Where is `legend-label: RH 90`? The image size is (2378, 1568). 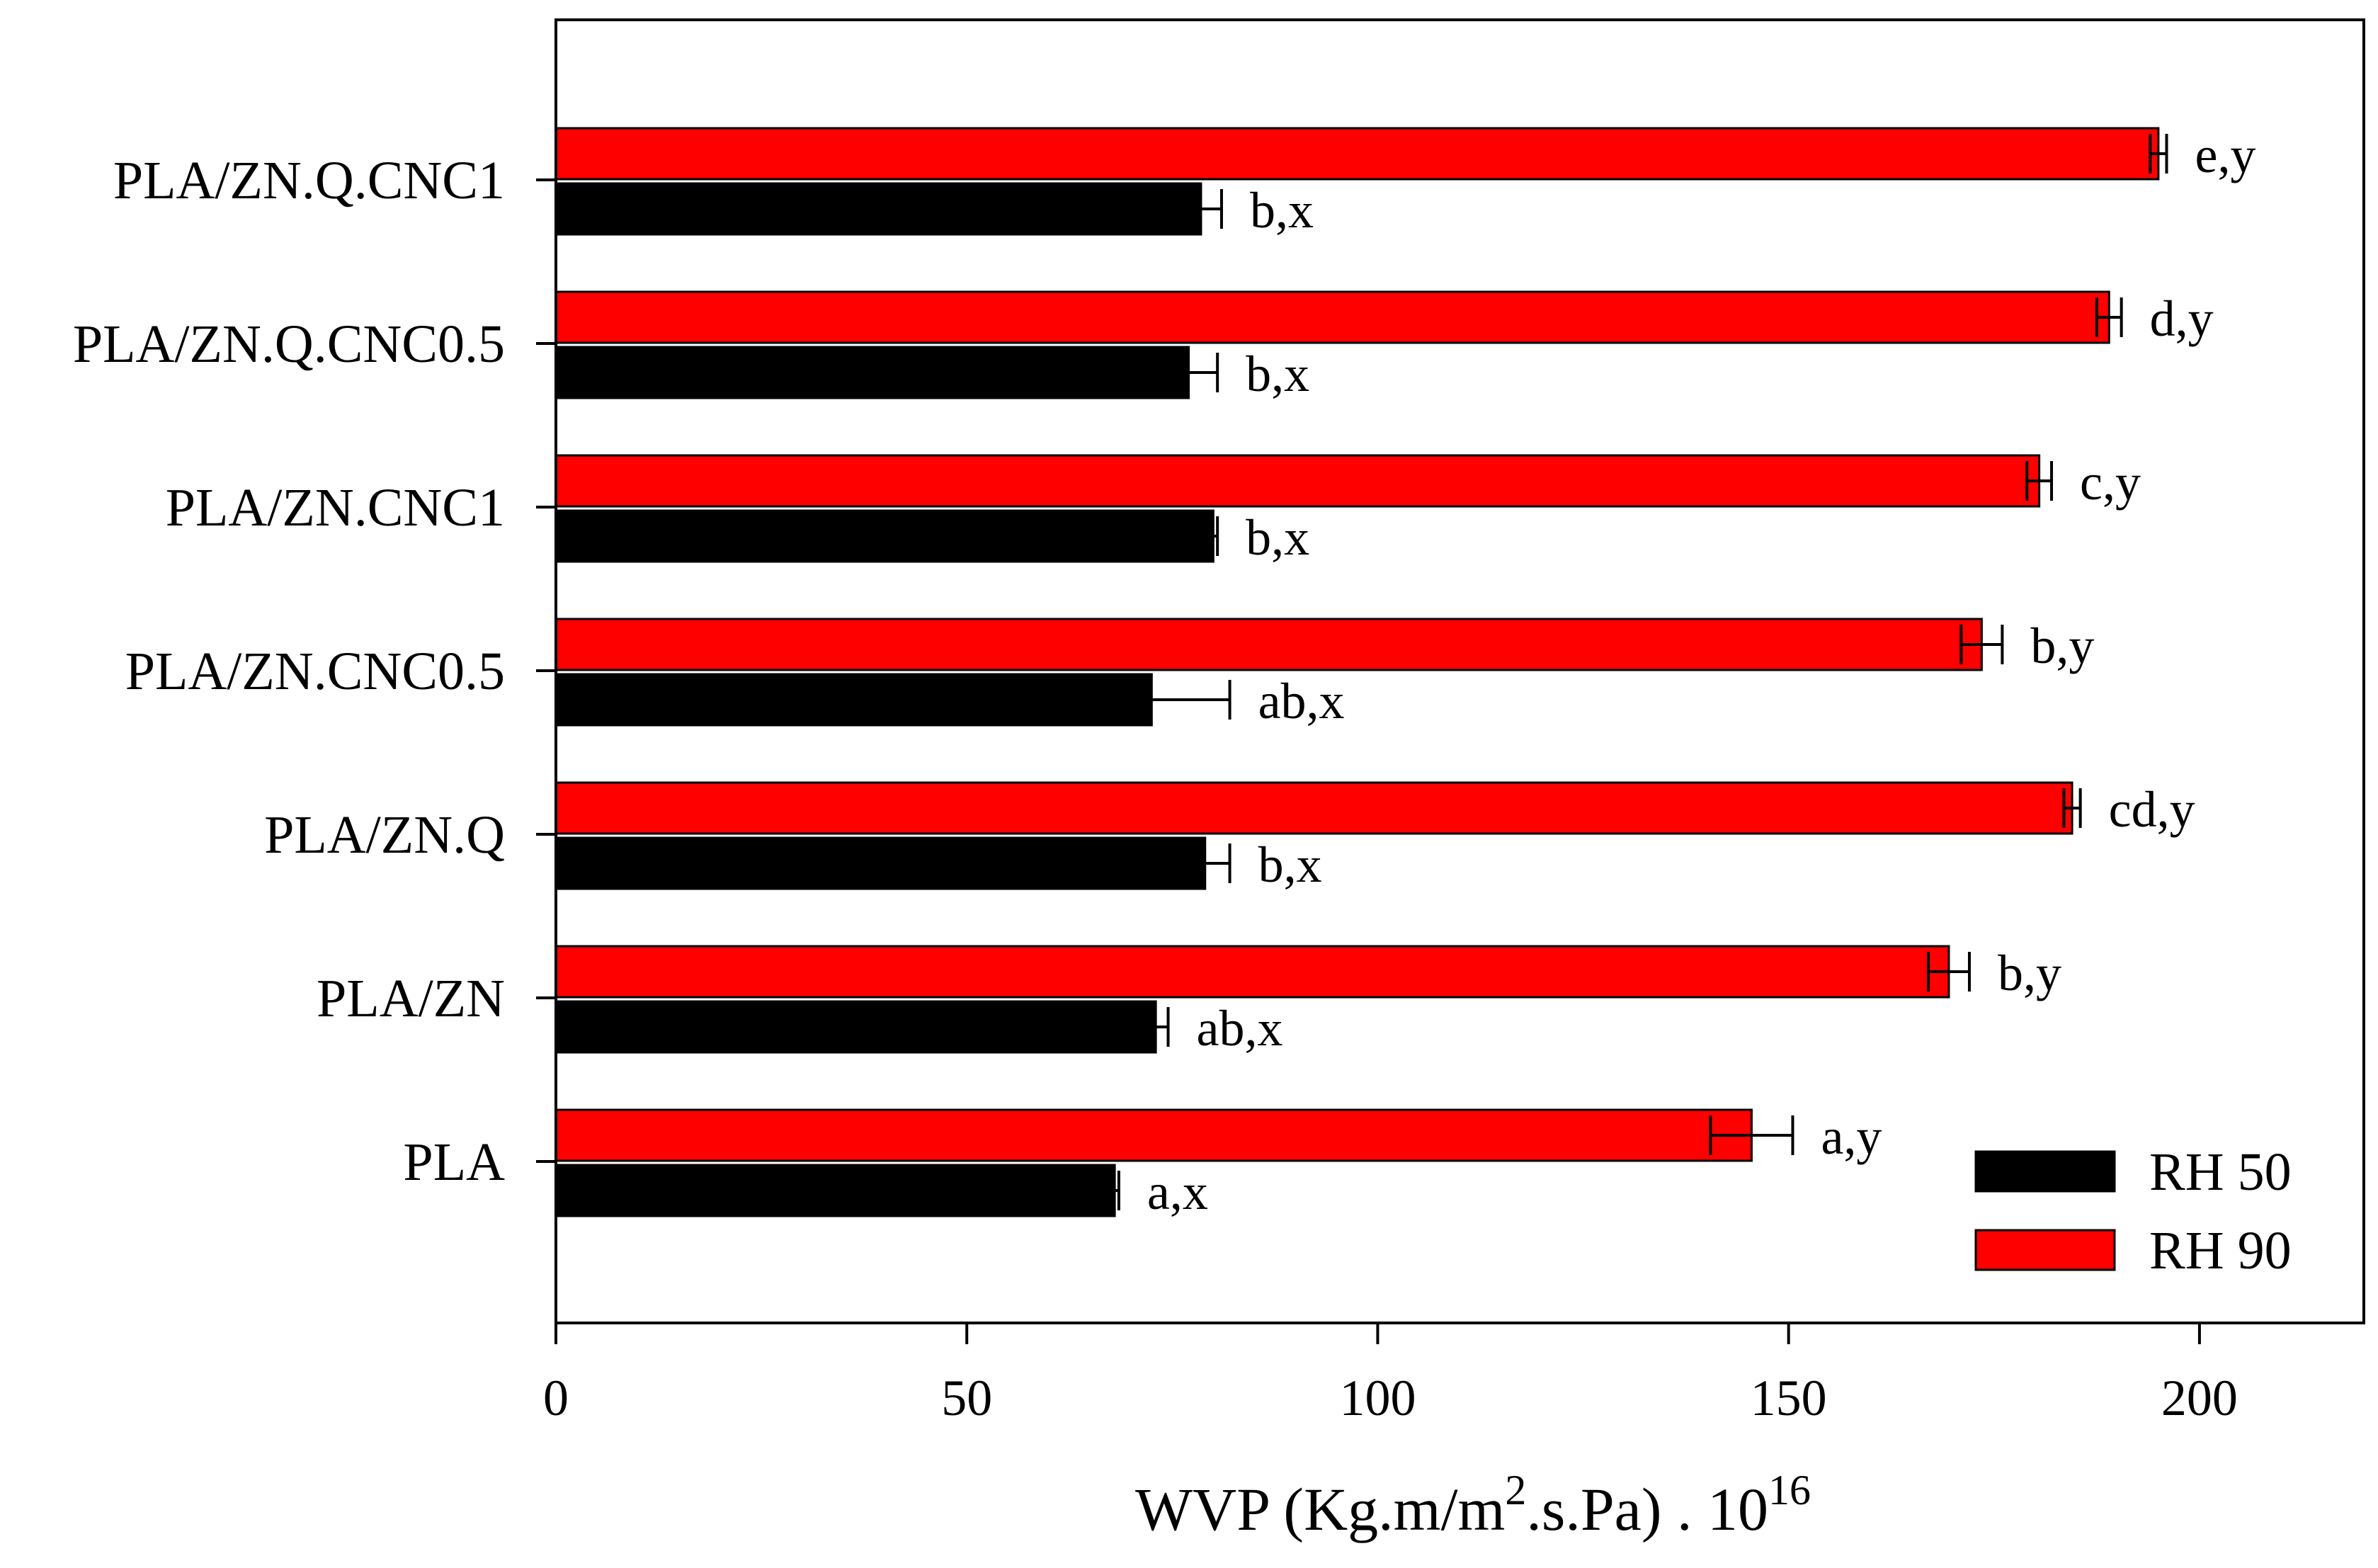
legend-label: RH 90 is located at coordinates (2220, 1250).